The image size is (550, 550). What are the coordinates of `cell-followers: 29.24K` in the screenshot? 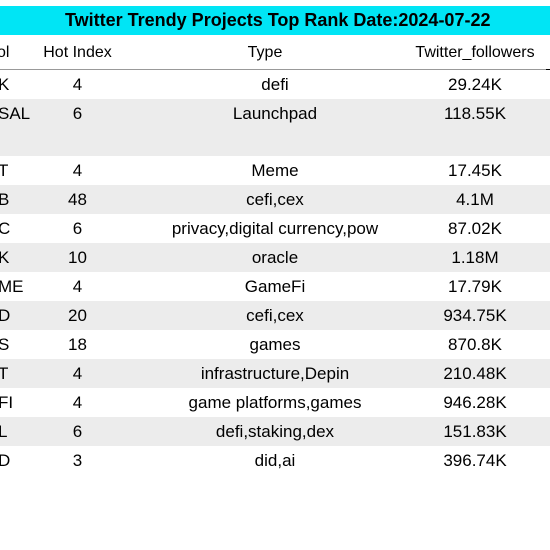 It's located at (475, 84).